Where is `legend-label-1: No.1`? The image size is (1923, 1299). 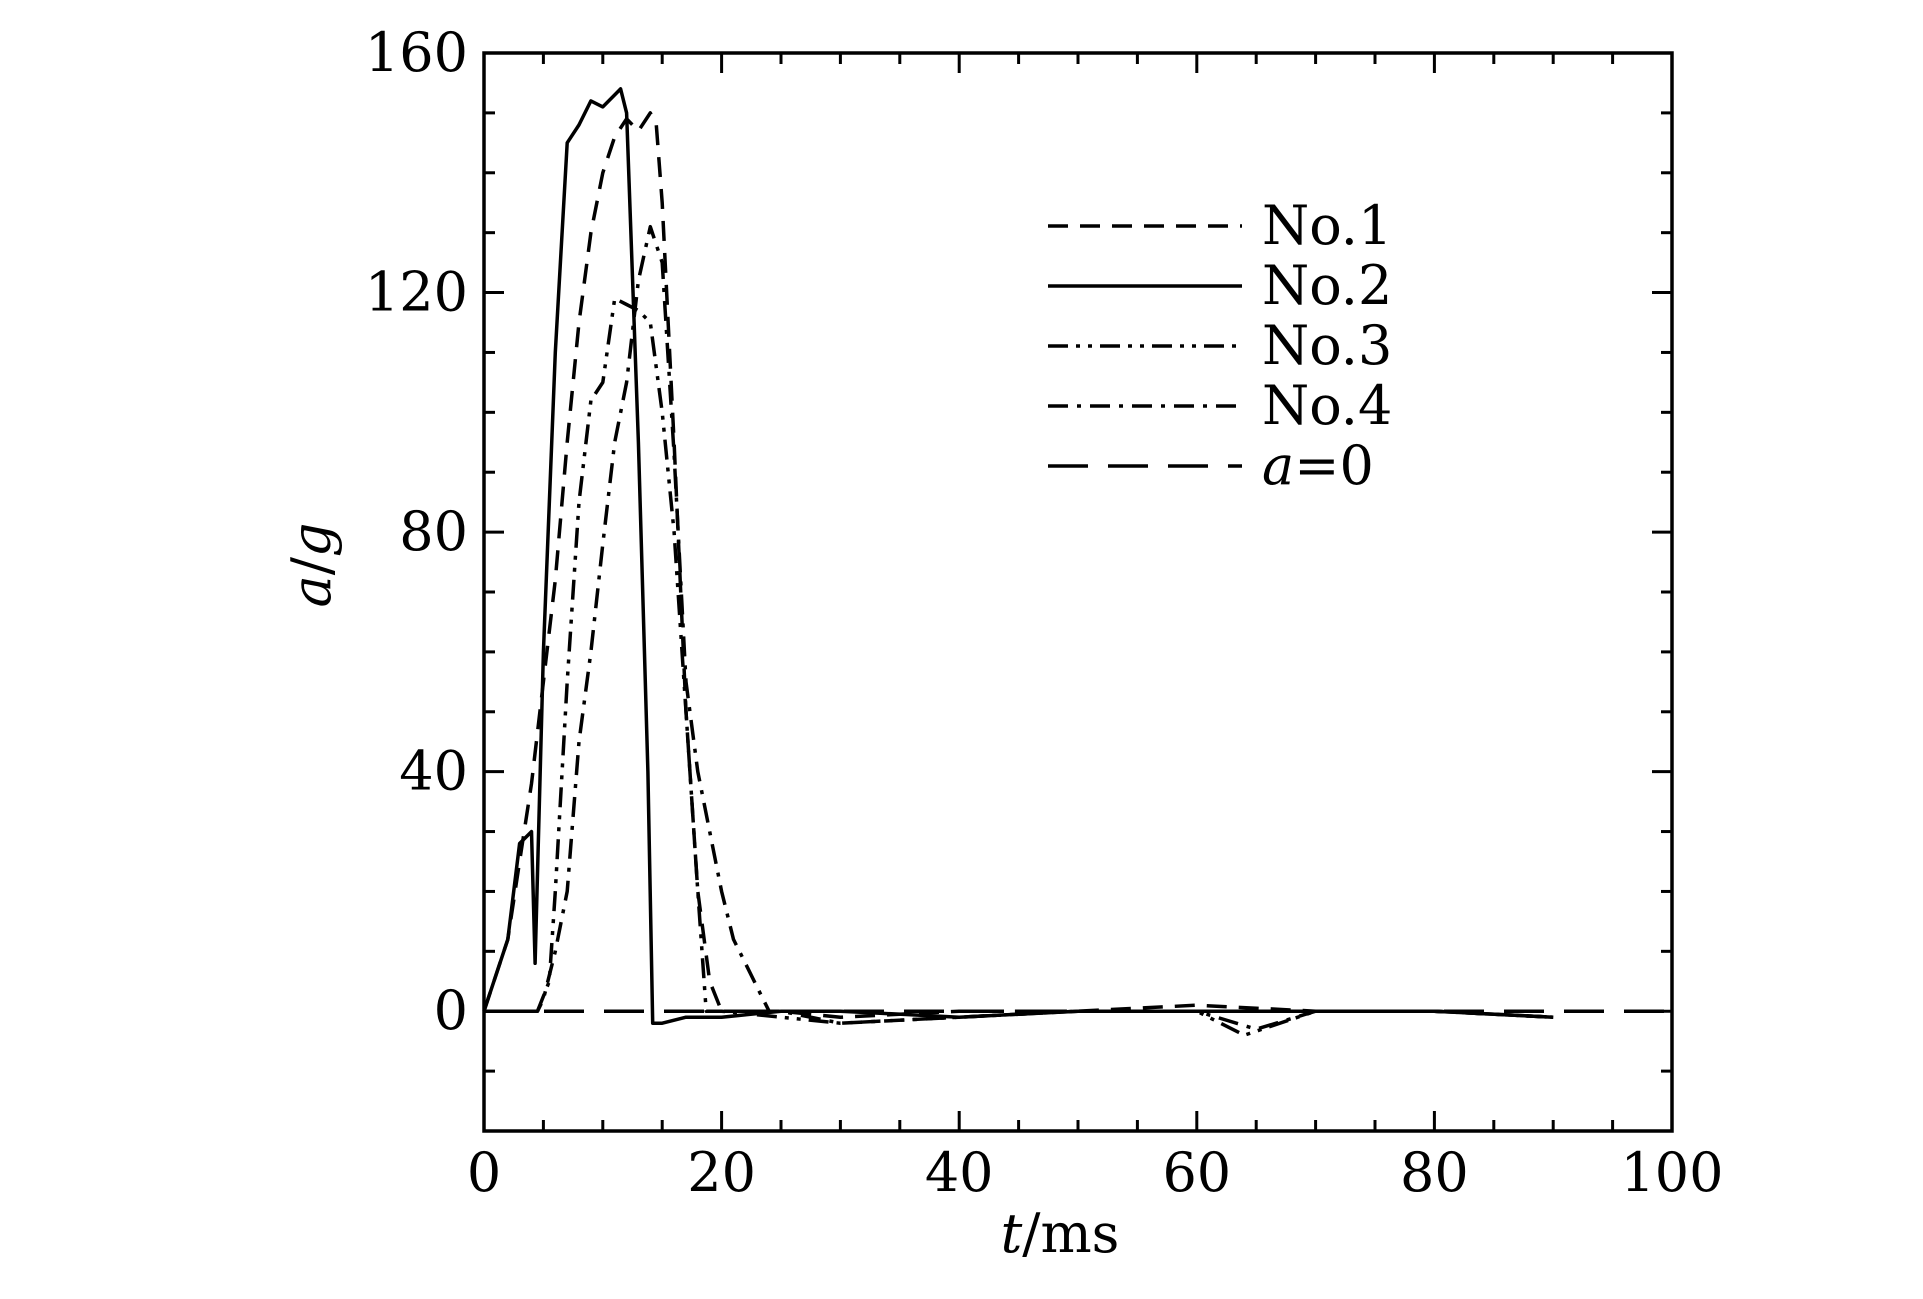 legend-label-1: No.1 is located at coordinates (1327, 225).